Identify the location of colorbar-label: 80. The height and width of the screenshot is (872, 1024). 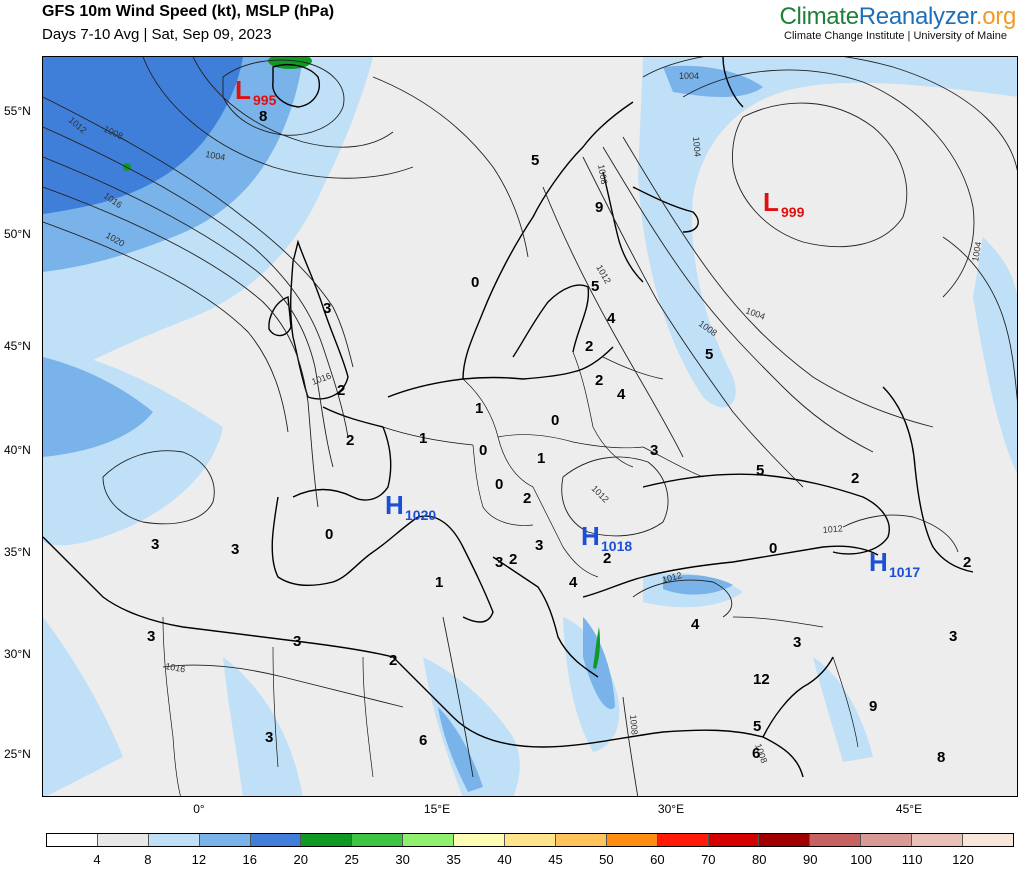
(759, 859).